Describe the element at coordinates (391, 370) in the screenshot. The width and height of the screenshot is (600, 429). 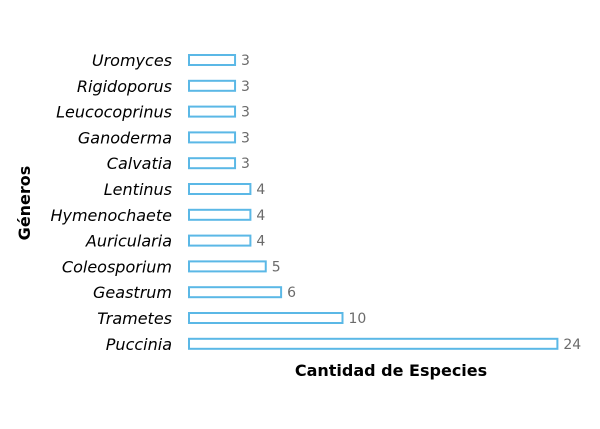
I see `x-axis-title: Cantidad de Especies` at that location.